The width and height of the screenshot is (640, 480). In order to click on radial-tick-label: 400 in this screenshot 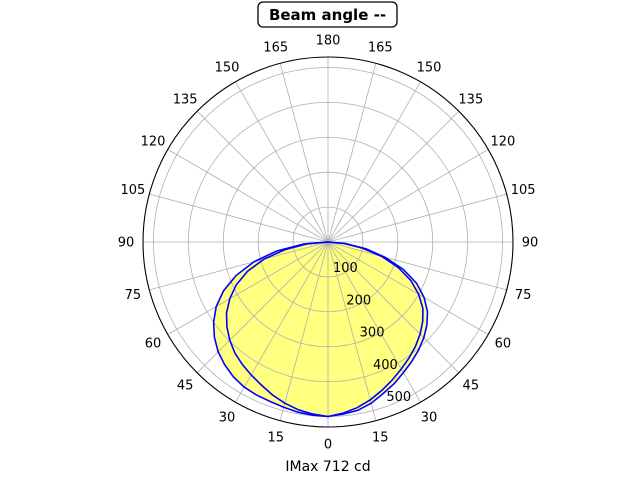, I will do `click(385, 365)`.